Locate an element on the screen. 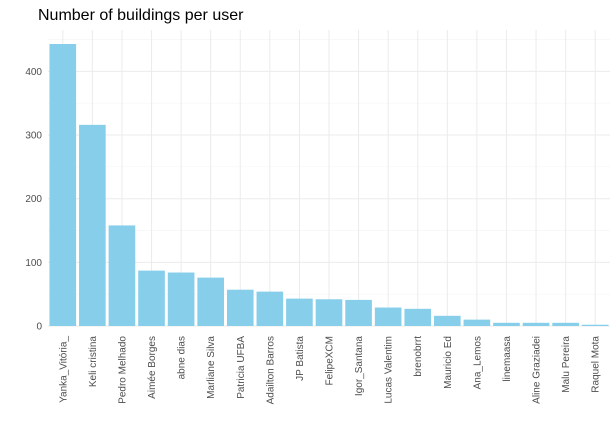 The width and height of the screenshot is (616, 443). x-tick-label: Pedro Melhado is located at coordinates (122, 370).